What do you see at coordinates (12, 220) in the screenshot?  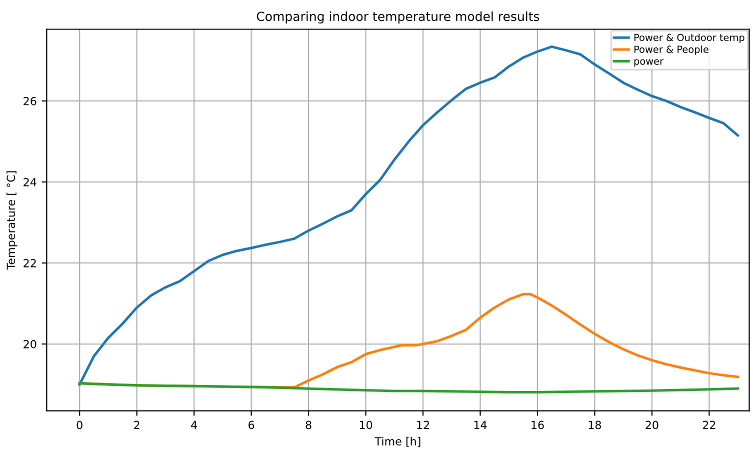 I see `y-axis-title: Temperature [ °C]` at bounding box center [12, 220].